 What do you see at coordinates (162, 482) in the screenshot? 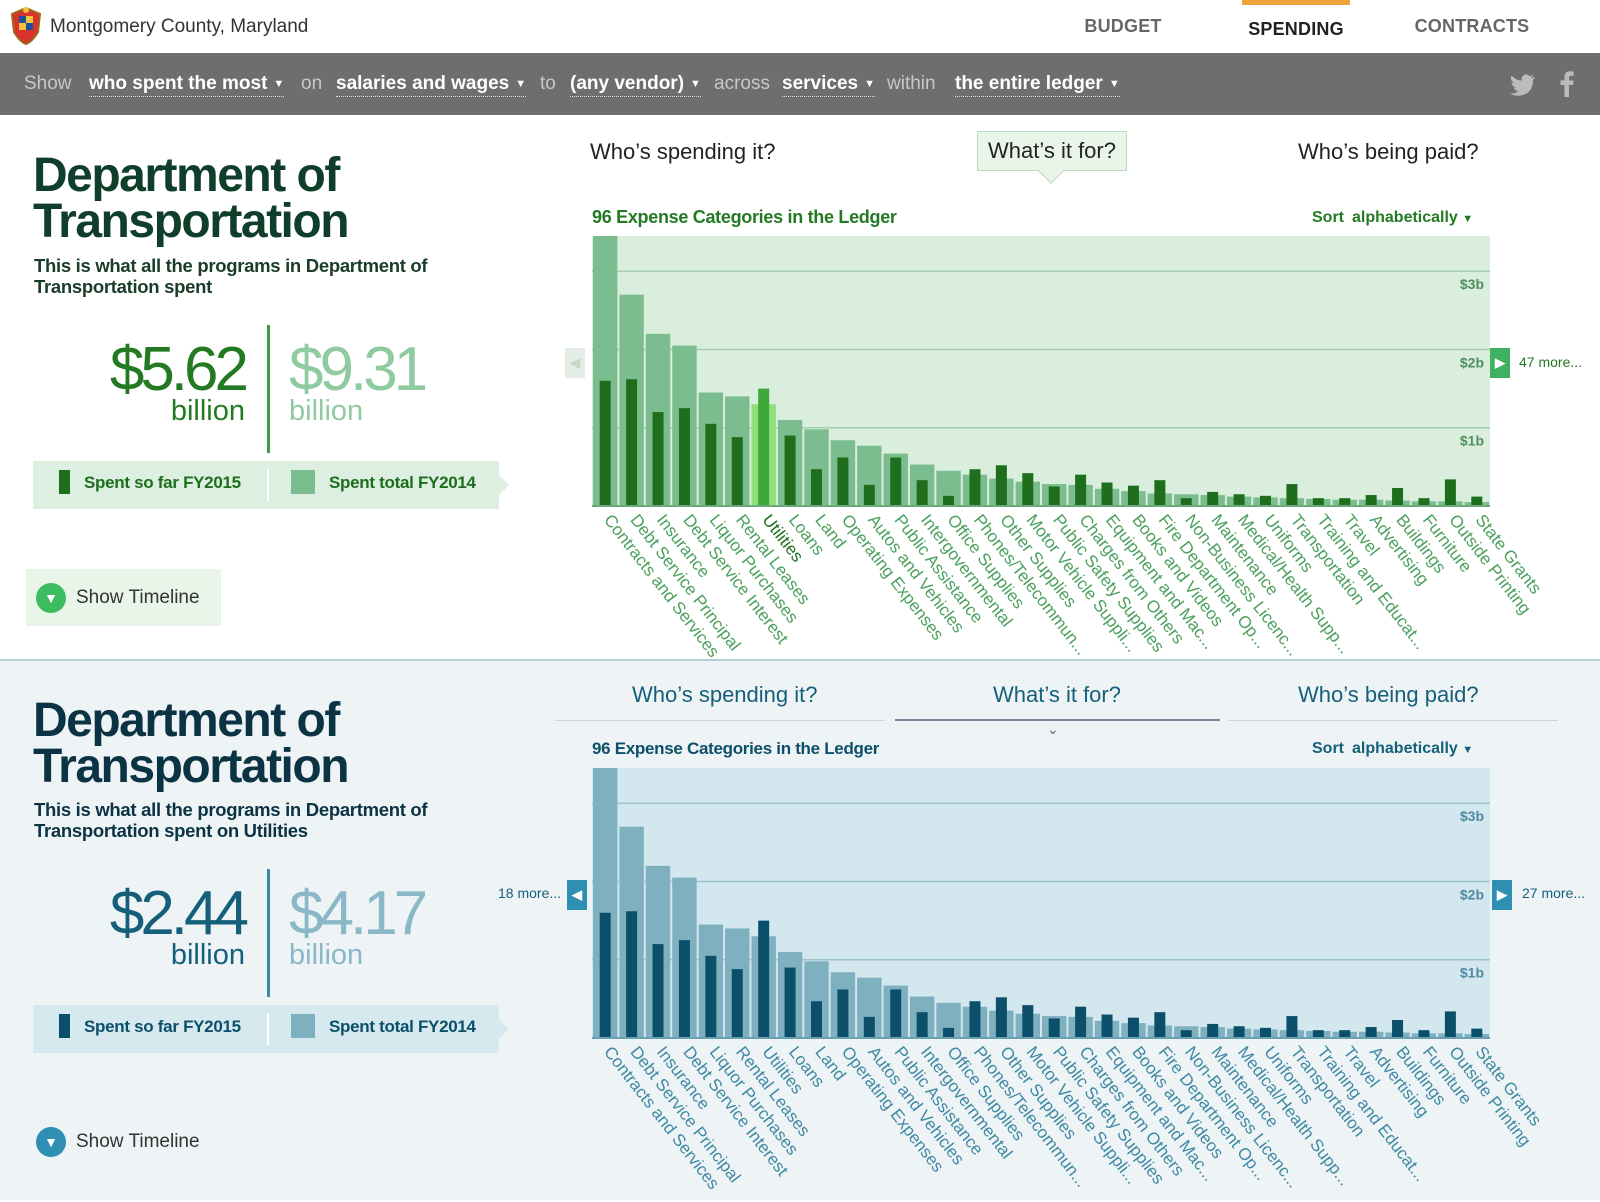
I see `legend-so-far-label: Spent so far FY2015` at bounding box center [162, 482].